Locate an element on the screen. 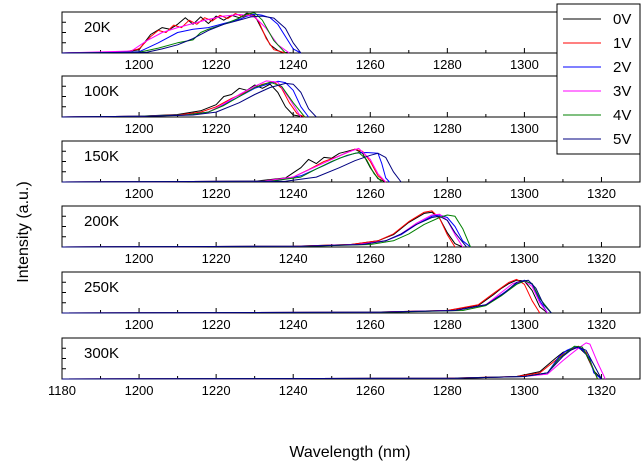 The height and width of the screenshot is (467, 644). panel-label: 200K is located at coordinates (101, 221).